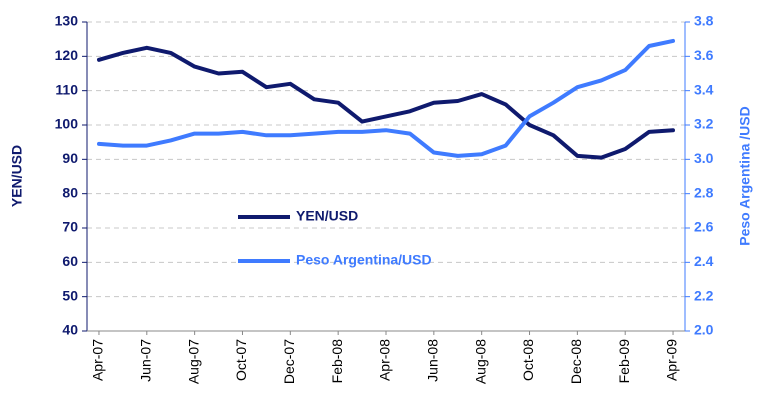  What do you see at coordinates (327, 216) in the screenshot?
I see `legend-label: YEN/USD` at bounding box center [327, 216].